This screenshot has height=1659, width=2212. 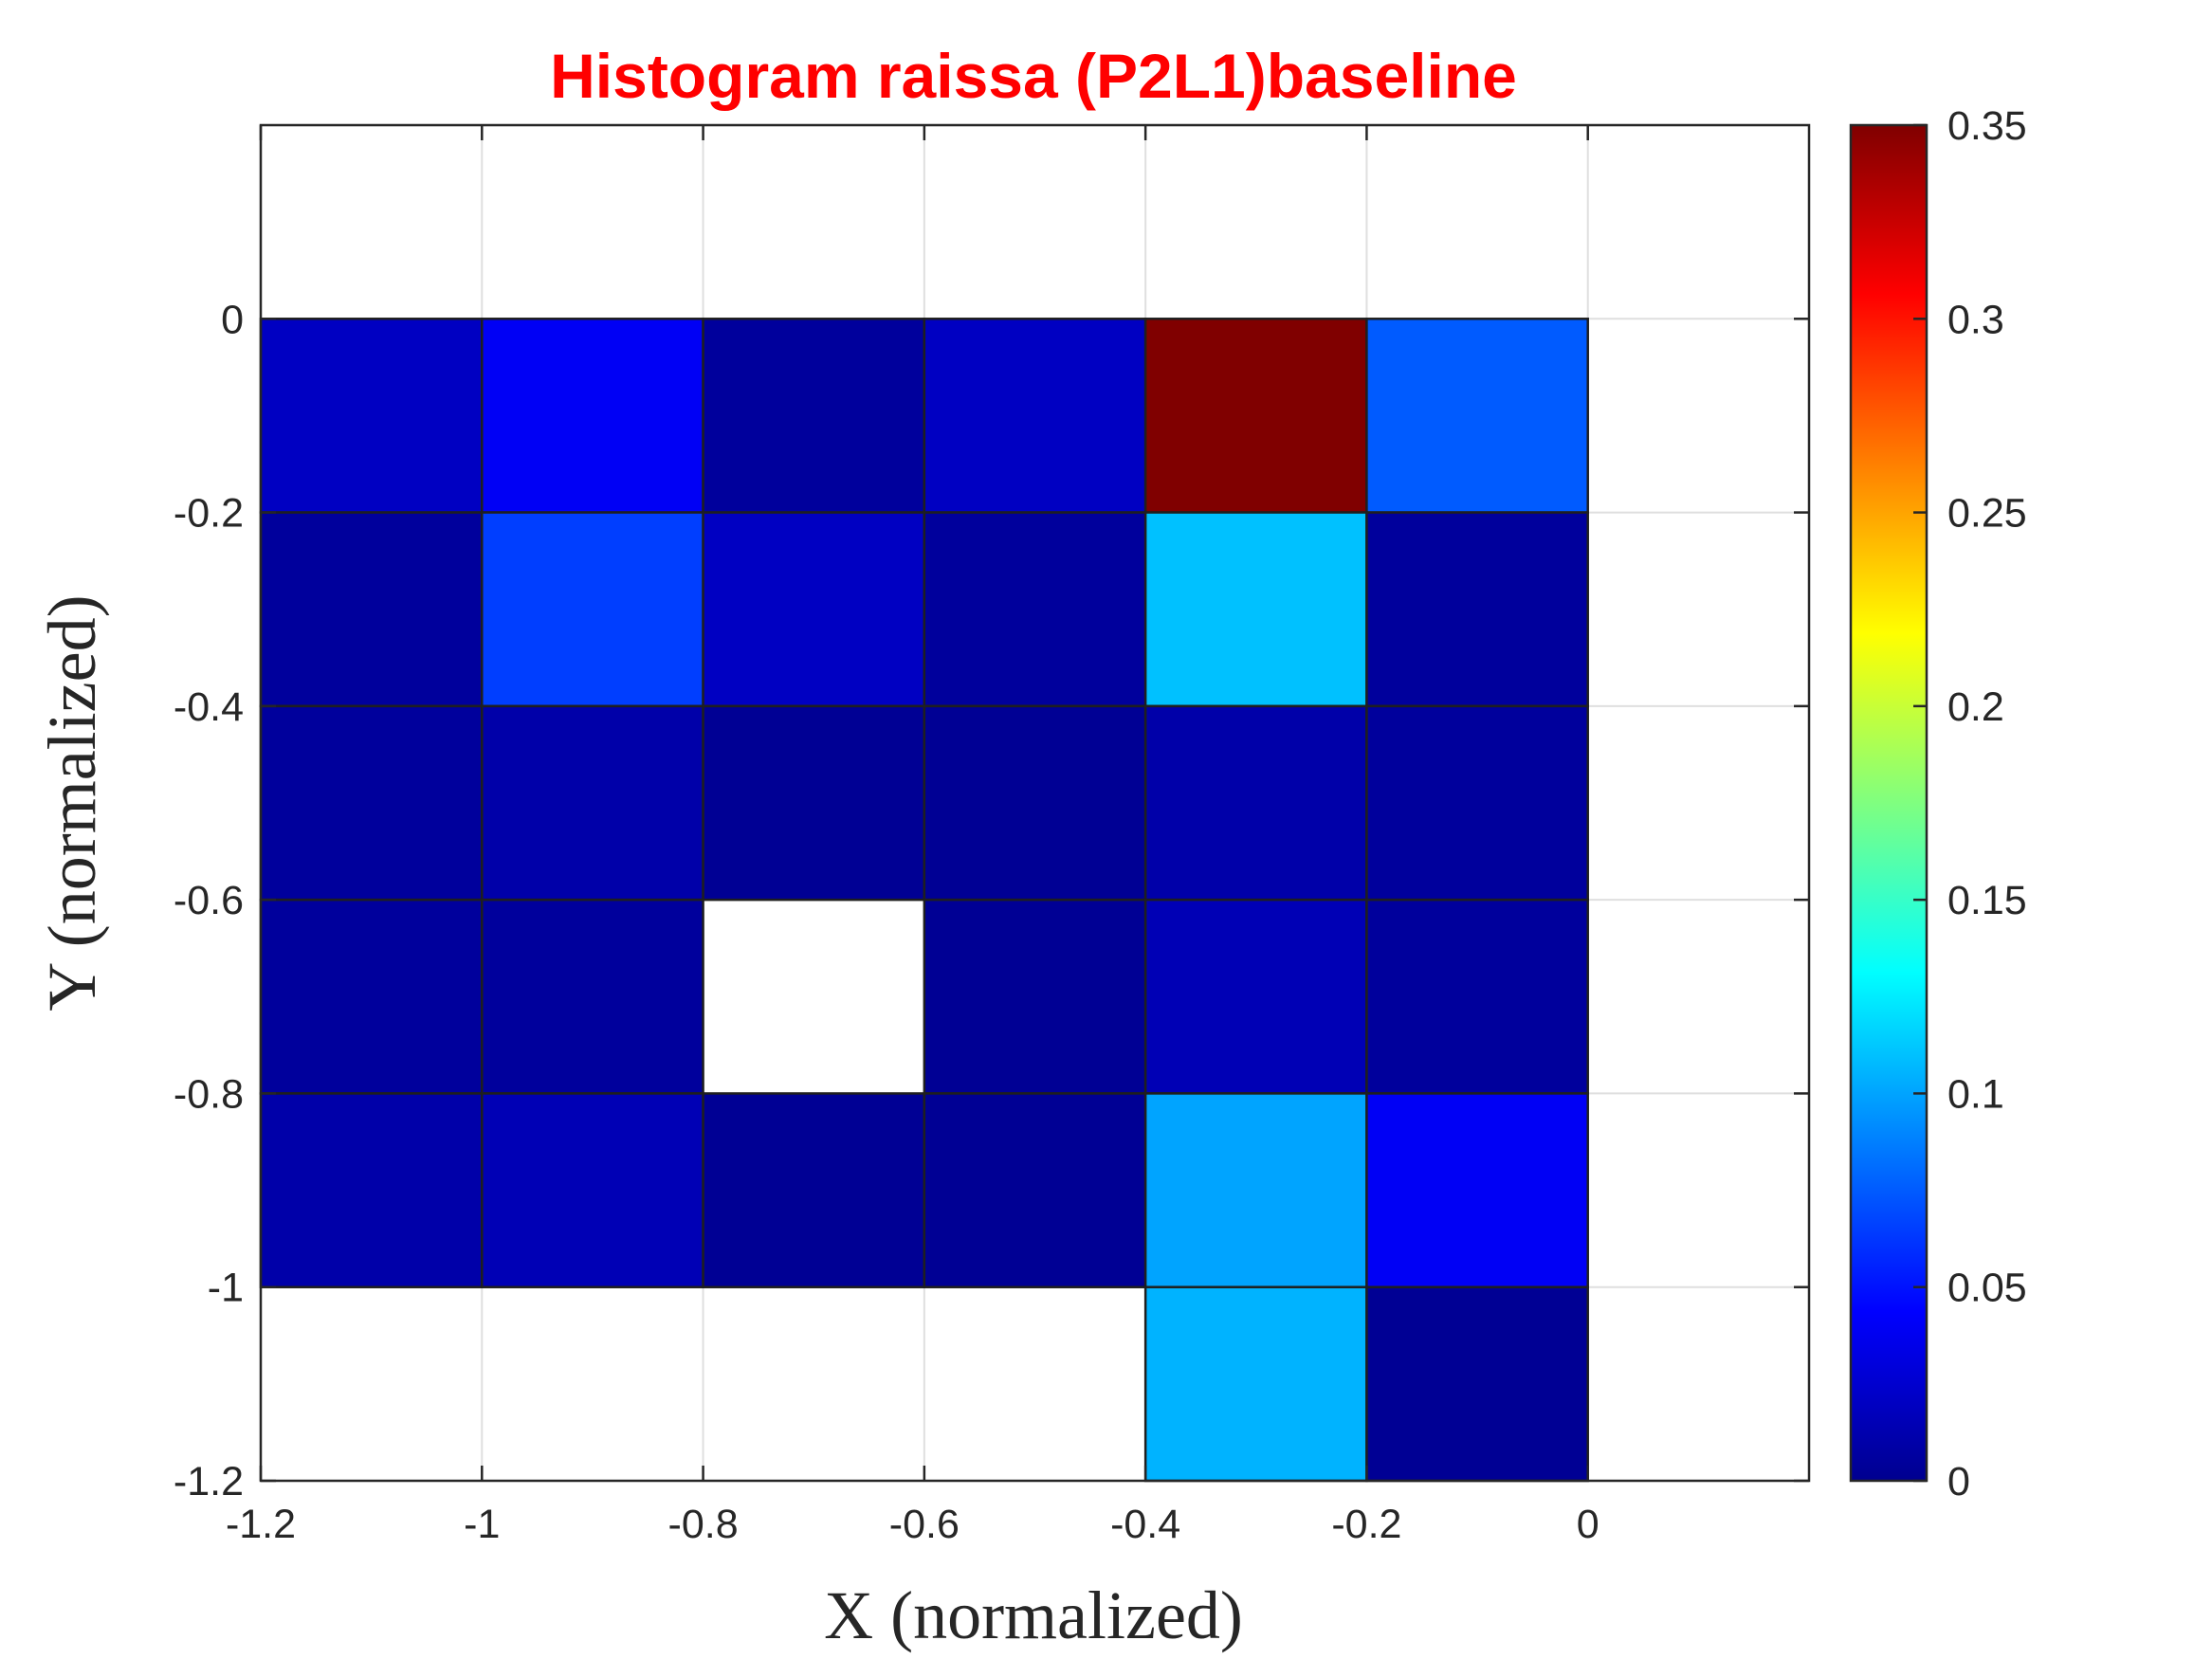 What do you see at coordinates (1970, 803) in the screenshot?
I see `colorbar-ticks: 0 0.05 0.1 0.15 0.2 0.25 0.3 0.35` at bounding box center [1970, 803].